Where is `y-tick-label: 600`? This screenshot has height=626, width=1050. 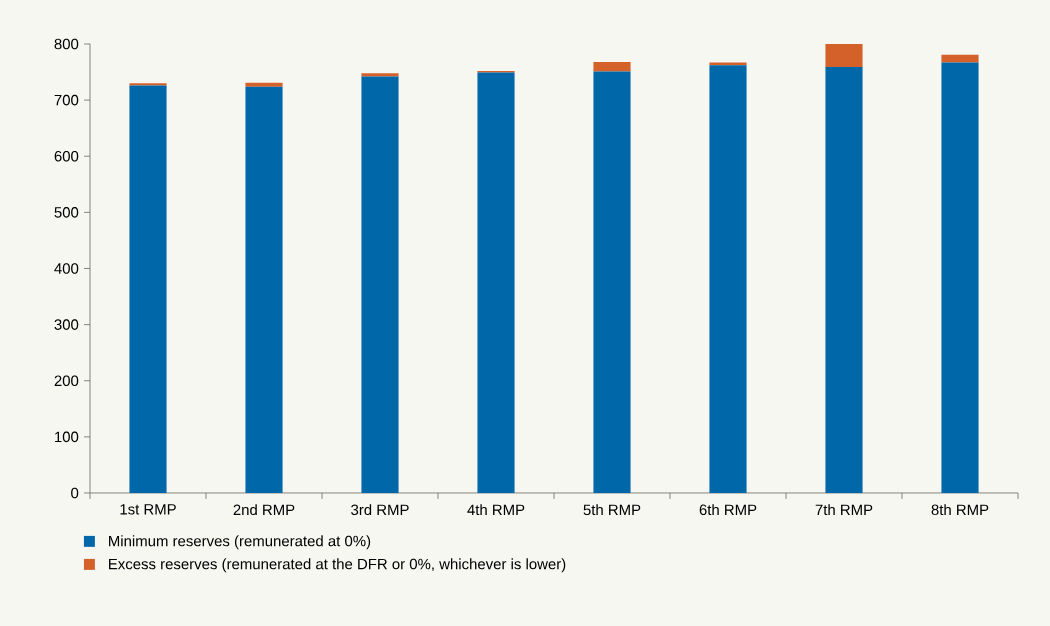 y-tick-label: 600 is located at coordinates (66, 156).